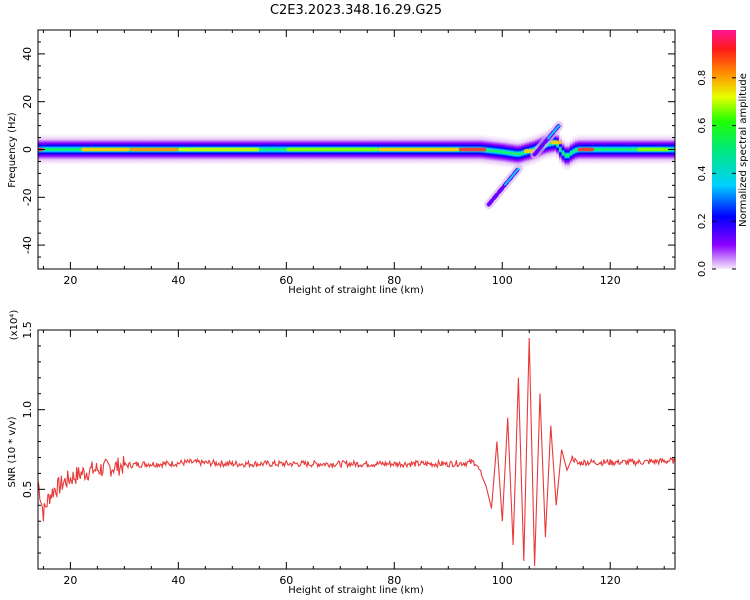  What do you see at coordinates (610, 580) in the screenshot?
I see `x-tick-label: 120` at bounding box center [610, 580].